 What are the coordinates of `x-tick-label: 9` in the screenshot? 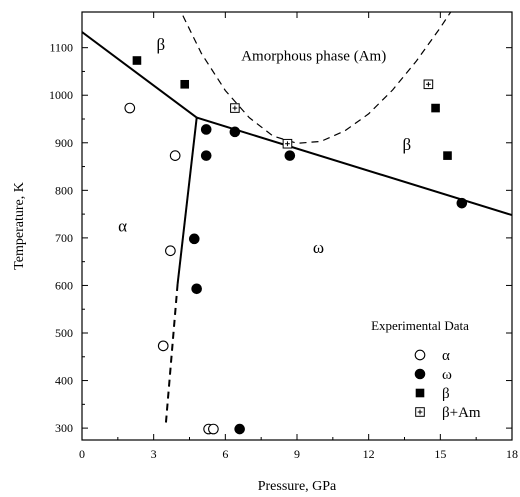 It's located at (297, 454).